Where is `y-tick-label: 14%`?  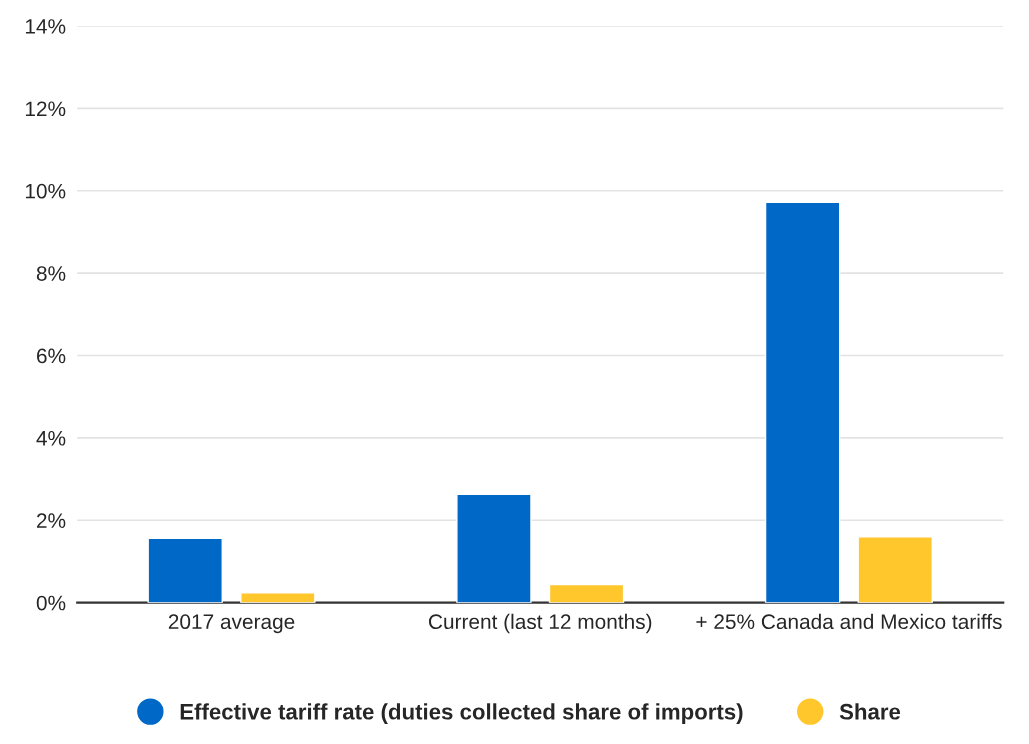
y-tick-label: 14% is located at coordinates (45, 26).